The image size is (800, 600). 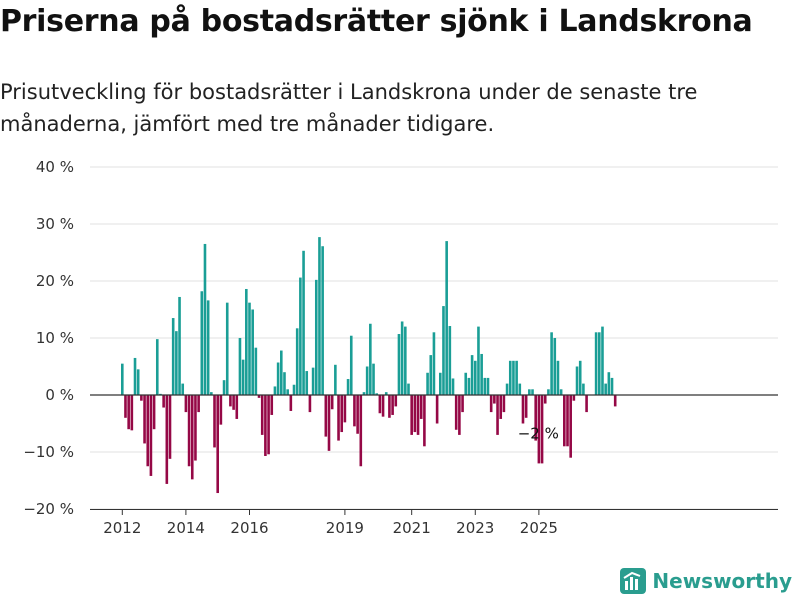 I want to click on x-tick-label: 2012, so click(x=122, y=528).